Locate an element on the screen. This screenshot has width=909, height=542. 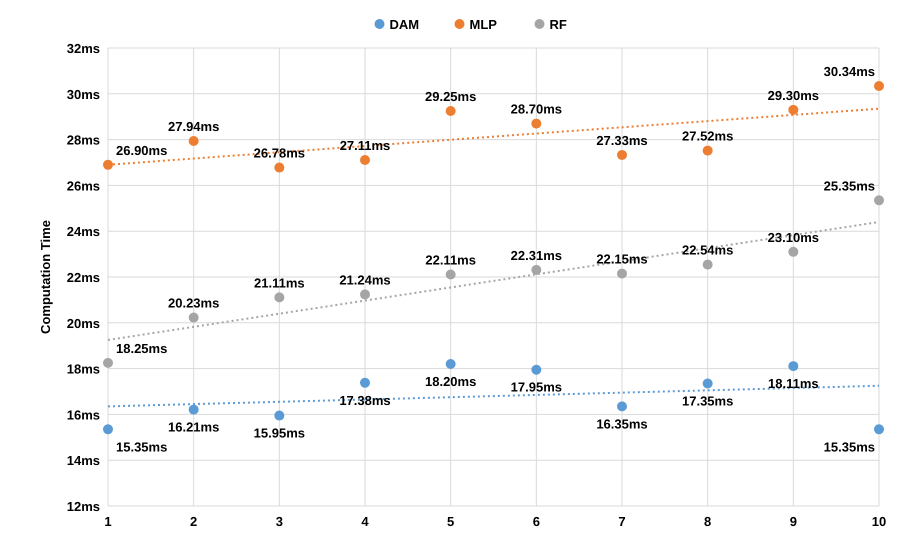
data-label: 17.35ms is located at coordinates (708, 400).